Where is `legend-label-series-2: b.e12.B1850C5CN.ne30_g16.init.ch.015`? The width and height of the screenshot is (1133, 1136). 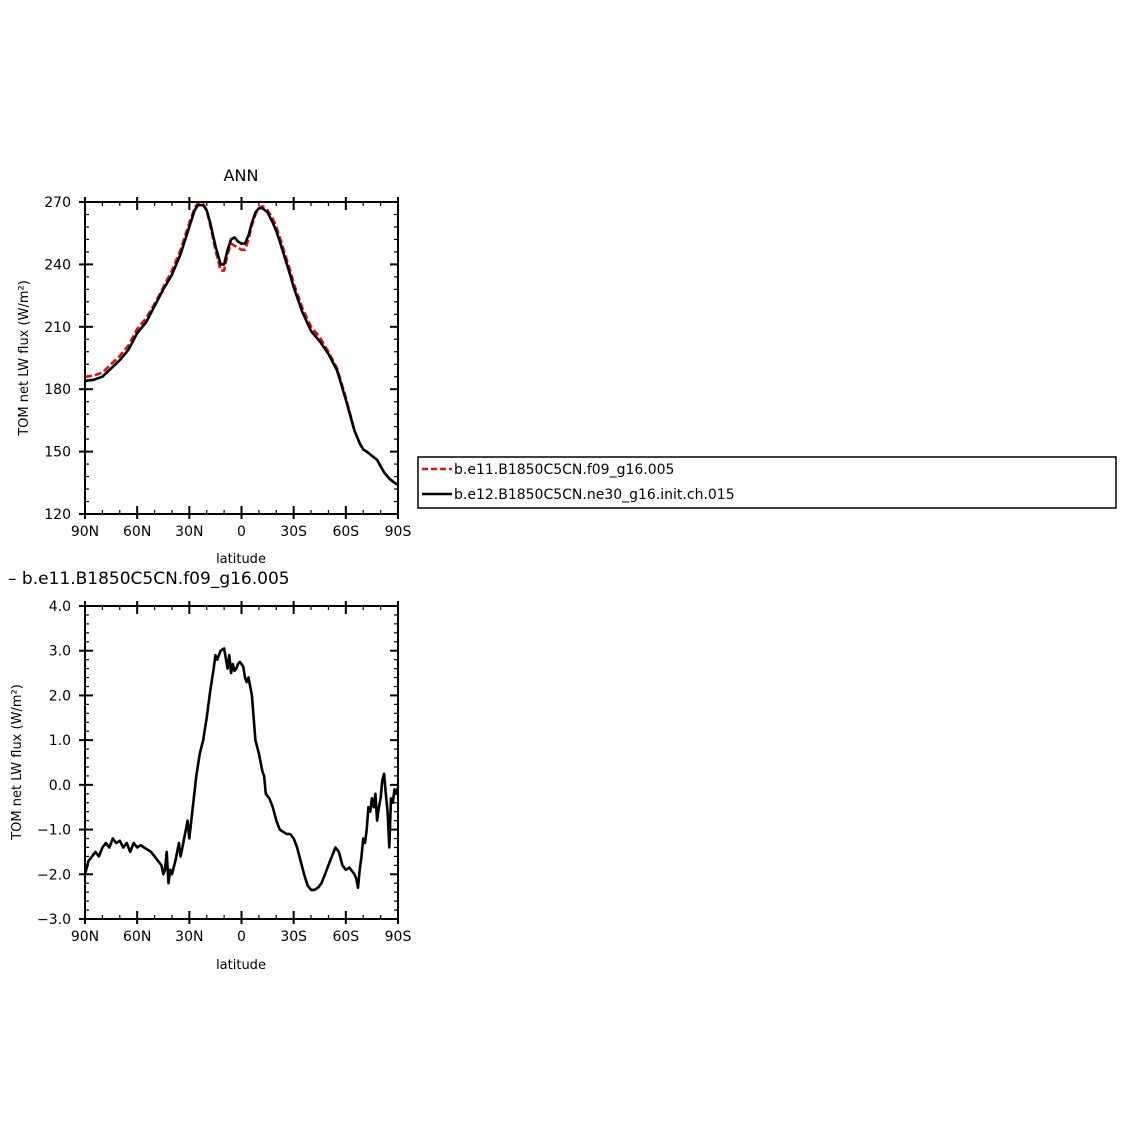
legend-label-series-2: b.e12.B1850C5CN.ne30_g16.init.ch.015 is located at coordinates (594, 495).